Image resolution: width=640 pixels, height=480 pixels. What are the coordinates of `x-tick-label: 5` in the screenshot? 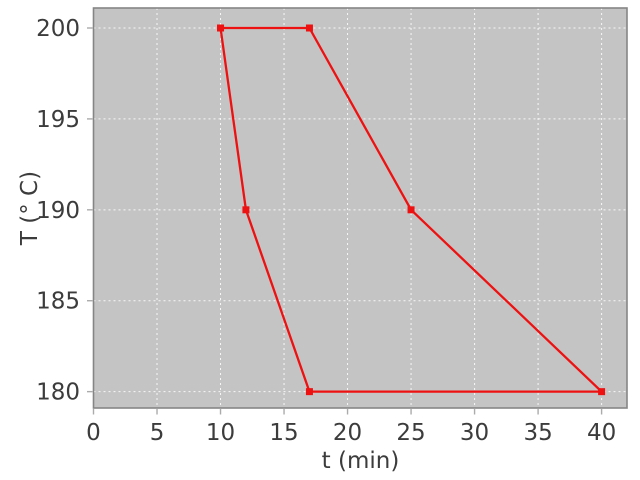 It's located at (157, 433).